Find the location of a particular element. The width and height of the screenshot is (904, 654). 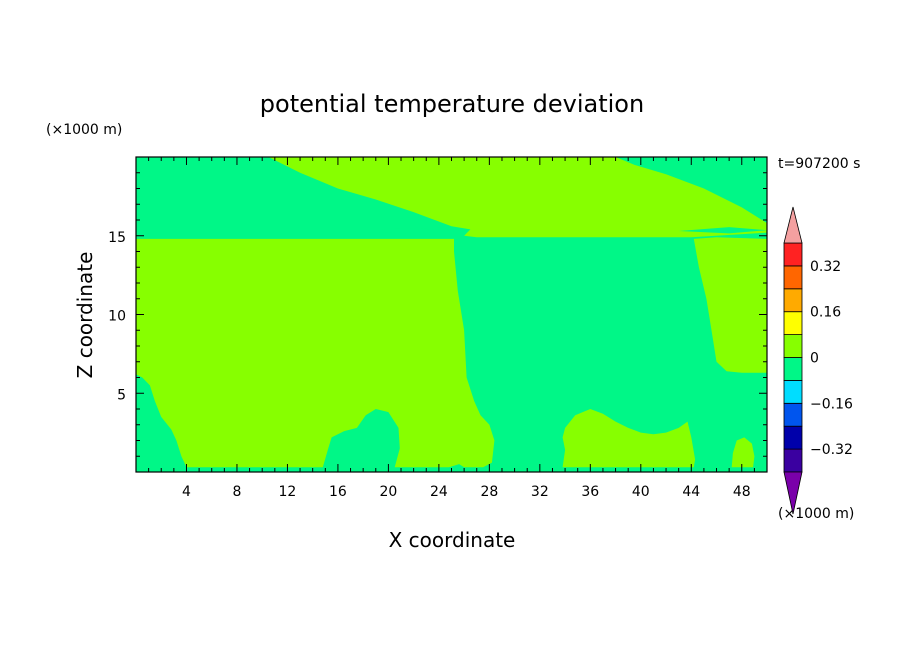

positive-region-lower-left is located at coordinates (315, 353).